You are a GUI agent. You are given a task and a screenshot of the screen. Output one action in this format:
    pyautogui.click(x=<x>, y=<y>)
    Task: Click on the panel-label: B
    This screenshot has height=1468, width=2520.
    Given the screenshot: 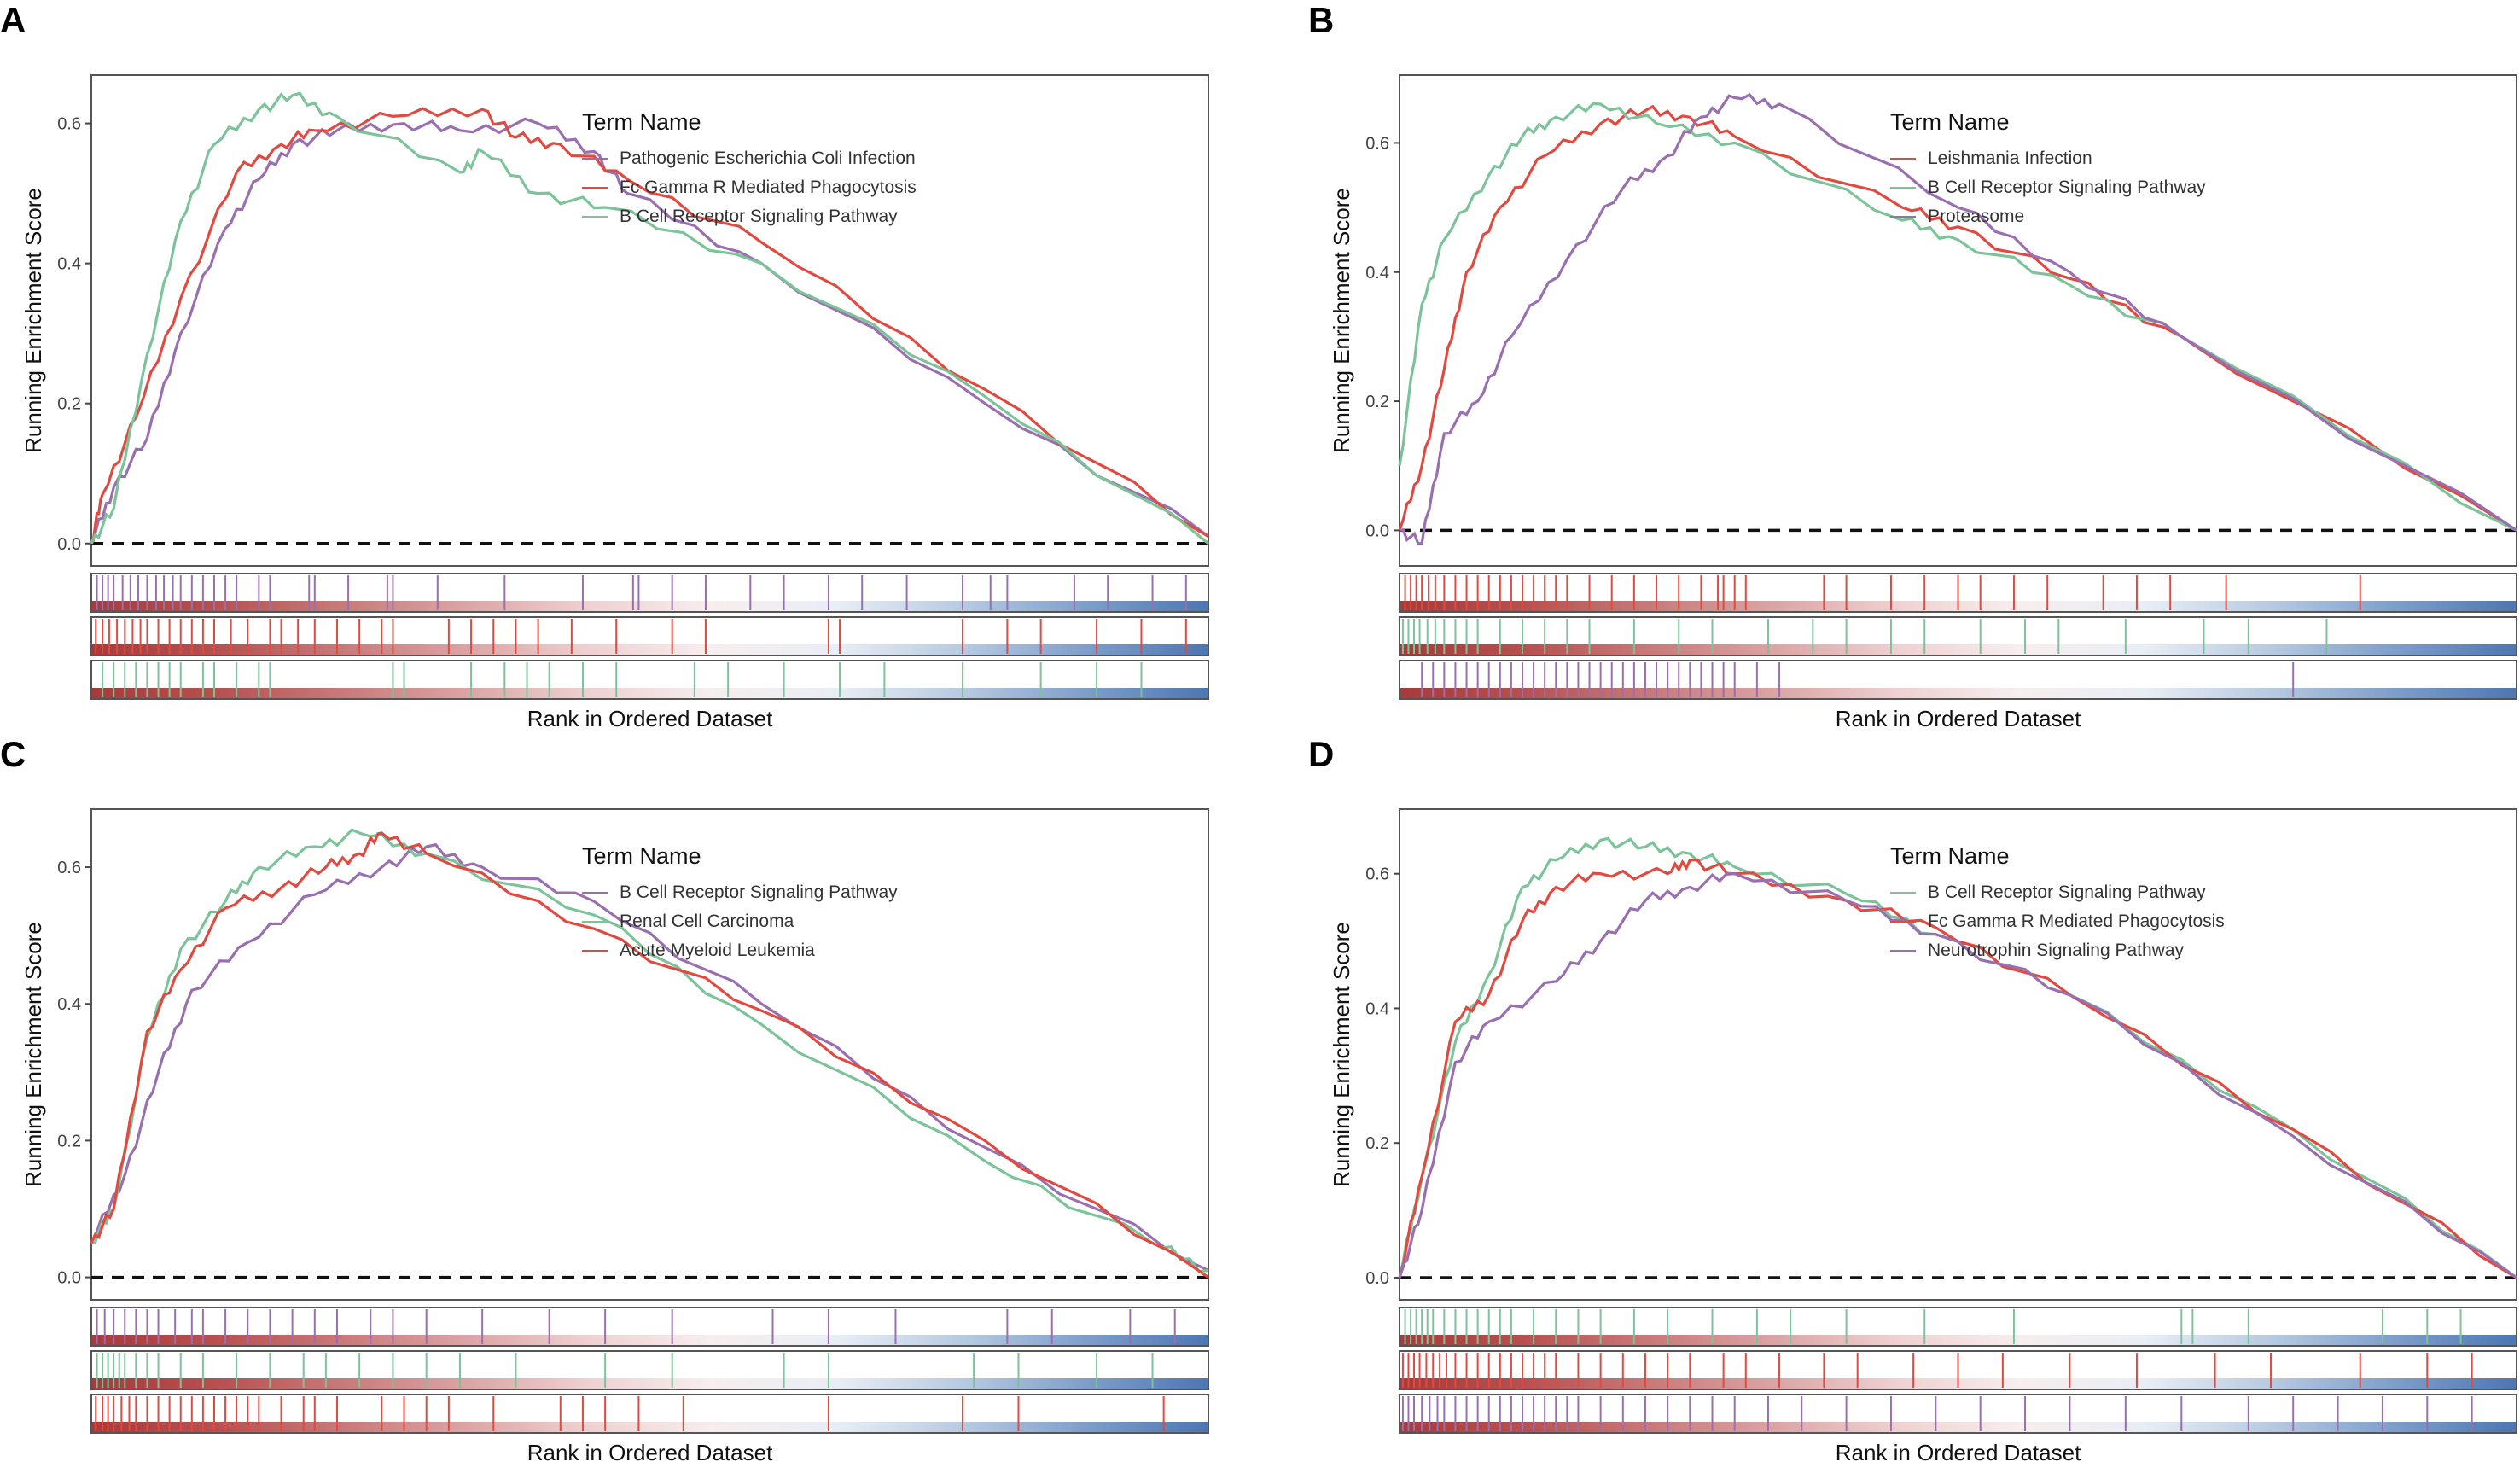 What is the action you would take?
    pyautogui.click(x=1322, y=20)
    